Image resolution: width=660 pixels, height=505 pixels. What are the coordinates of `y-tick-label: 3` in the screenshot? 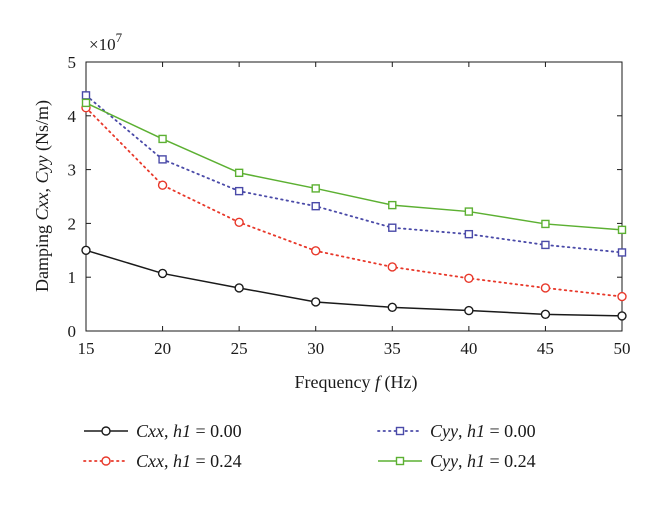 It's located at (72, 170).